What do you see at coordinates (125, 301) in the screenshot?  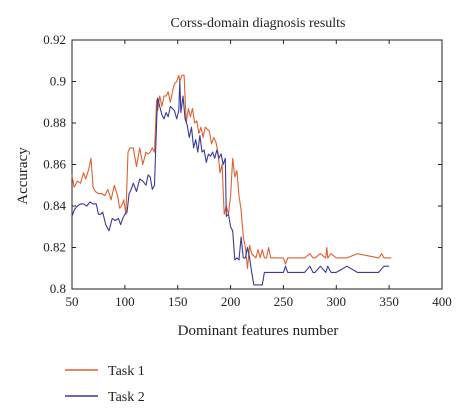 I see `x-tick-label: 100` at bounding box center [125, 301].